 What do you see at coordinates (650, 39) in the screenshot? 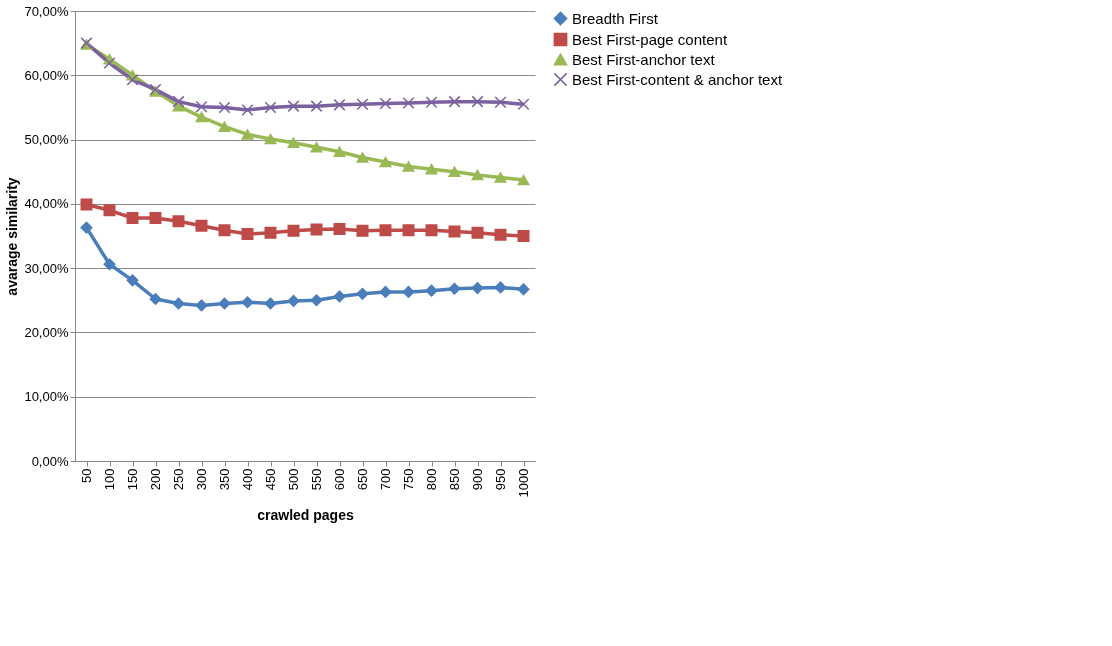
I see `legend-label: Best First-page content` at bounding box center [650, 39].